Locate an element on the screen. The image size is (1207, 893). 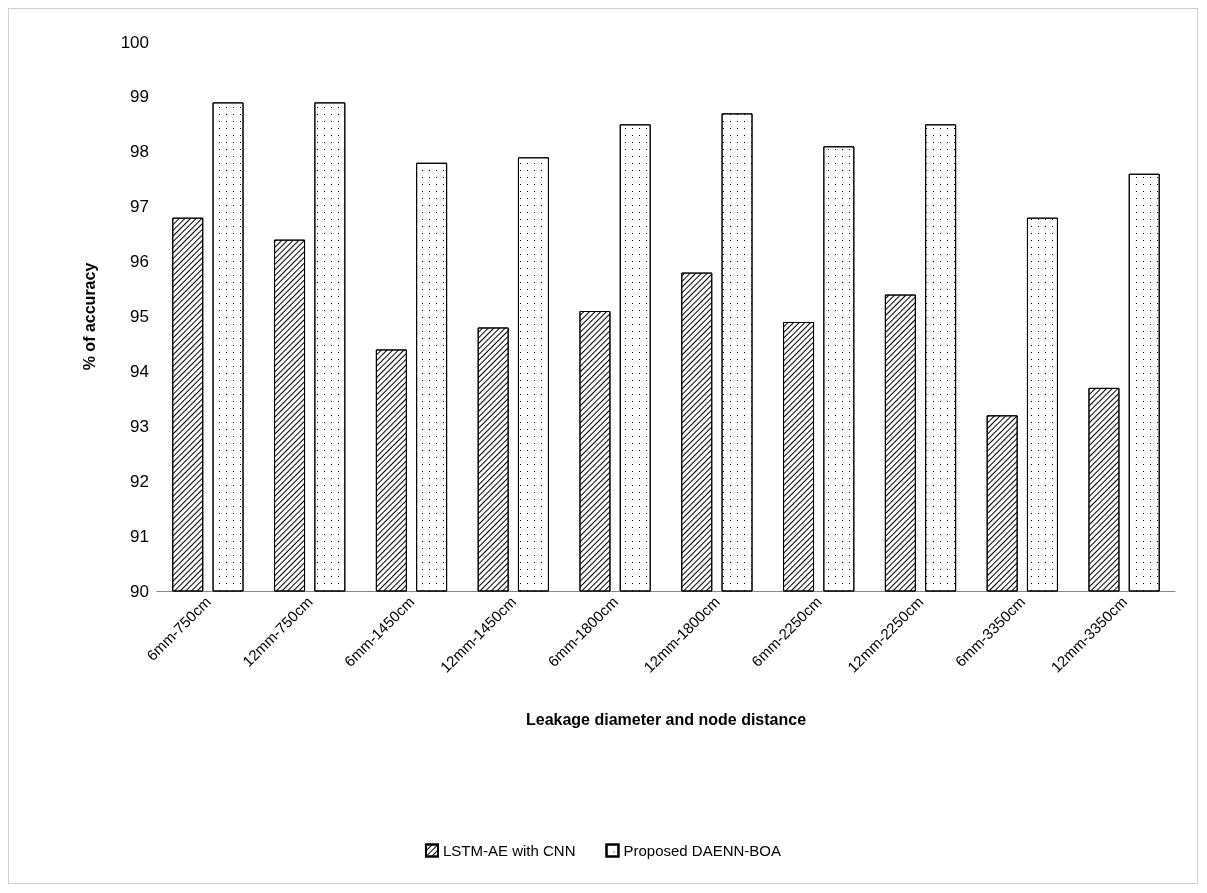
legend-label: LSTM-AE with CNN is located at coordinates (509, 850).